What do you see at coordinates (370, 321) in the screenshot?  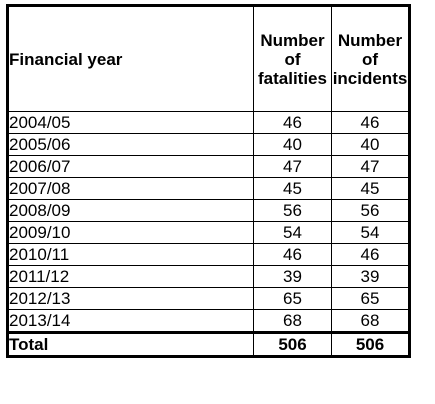 I see `incidents-cell: 68` at bounding box center [370, 321].